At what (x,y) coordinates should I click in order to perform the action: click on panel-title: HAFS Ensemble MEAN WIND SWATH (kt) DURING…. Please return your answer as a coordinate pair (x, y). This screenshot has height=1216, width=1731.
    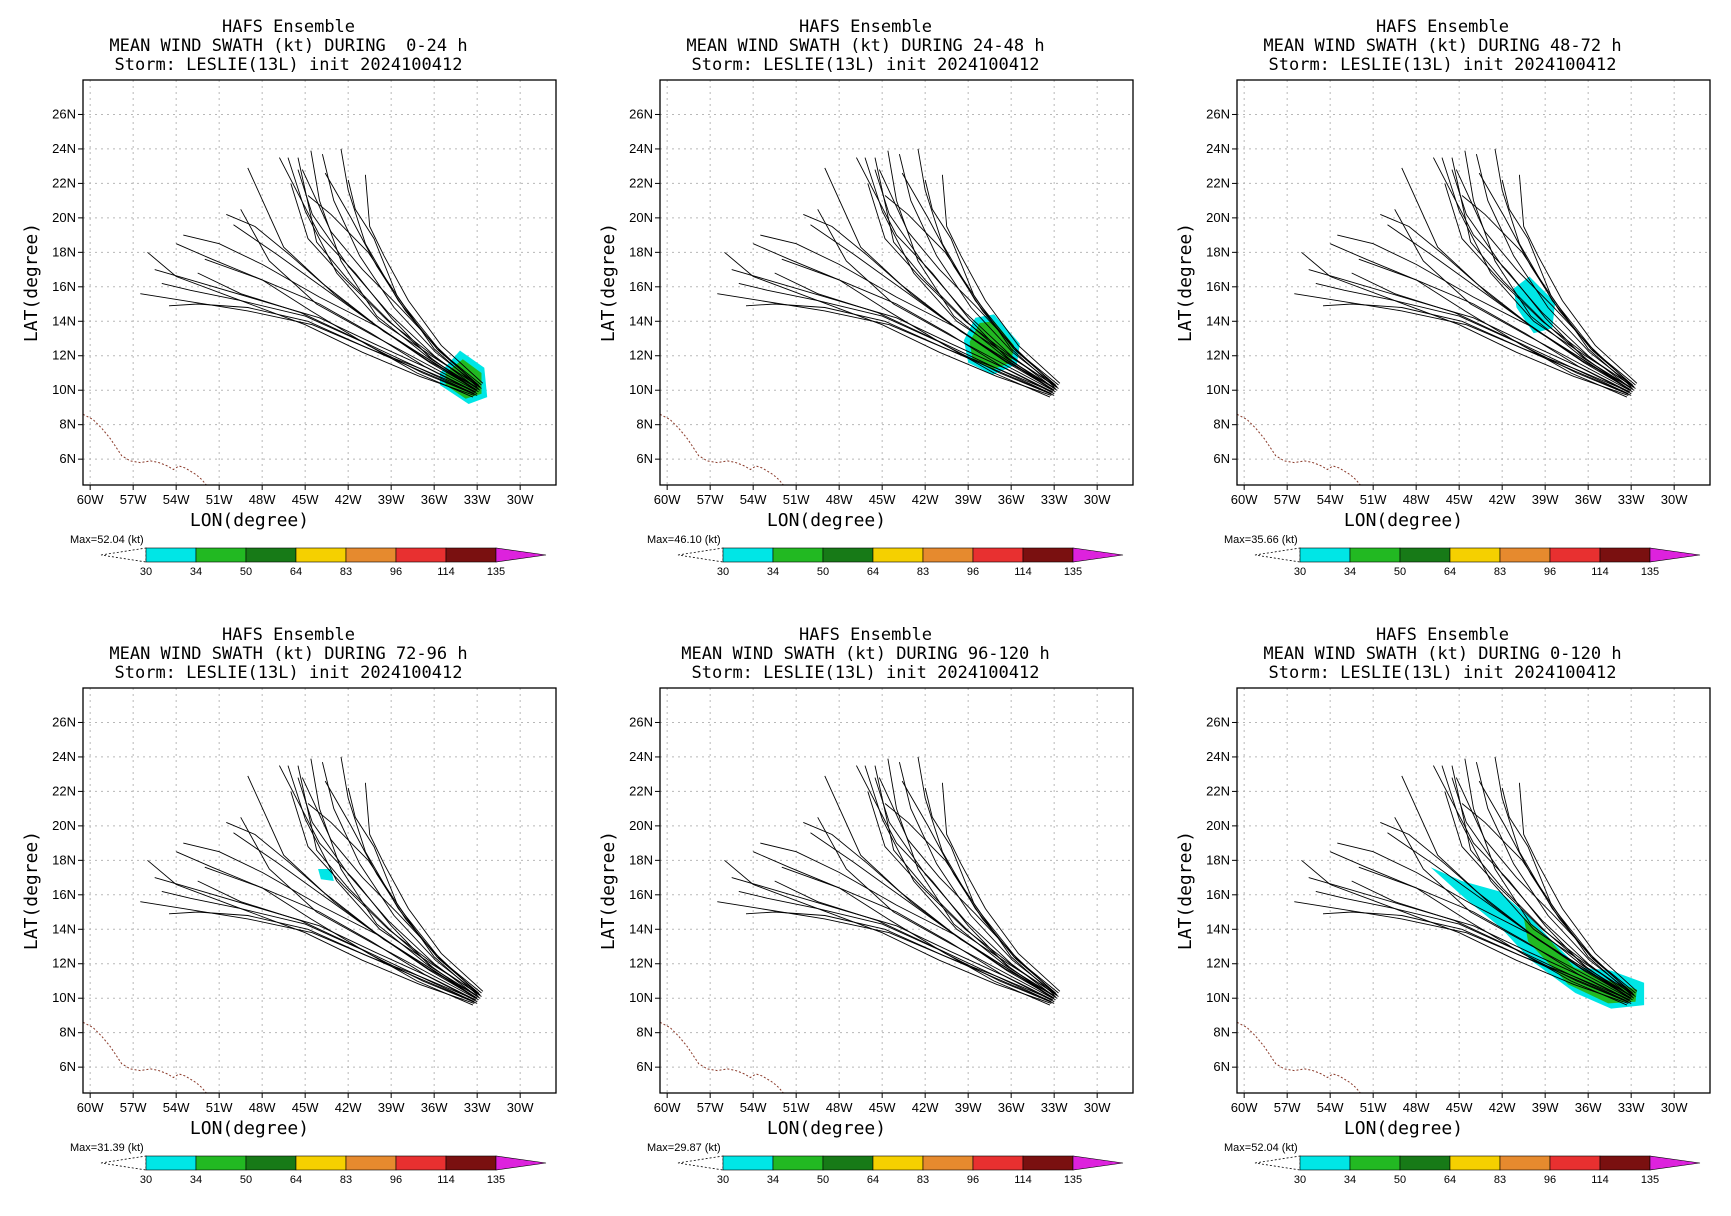
    Looking at the image, I should click on (288, 46).